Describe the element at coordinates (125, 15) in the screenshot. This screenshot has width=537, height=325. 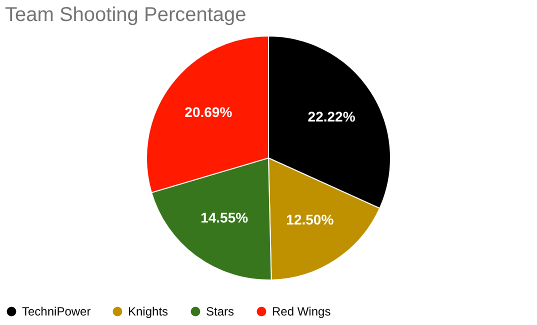
I see `chart-title: Team Shooting Percentage` at that location.